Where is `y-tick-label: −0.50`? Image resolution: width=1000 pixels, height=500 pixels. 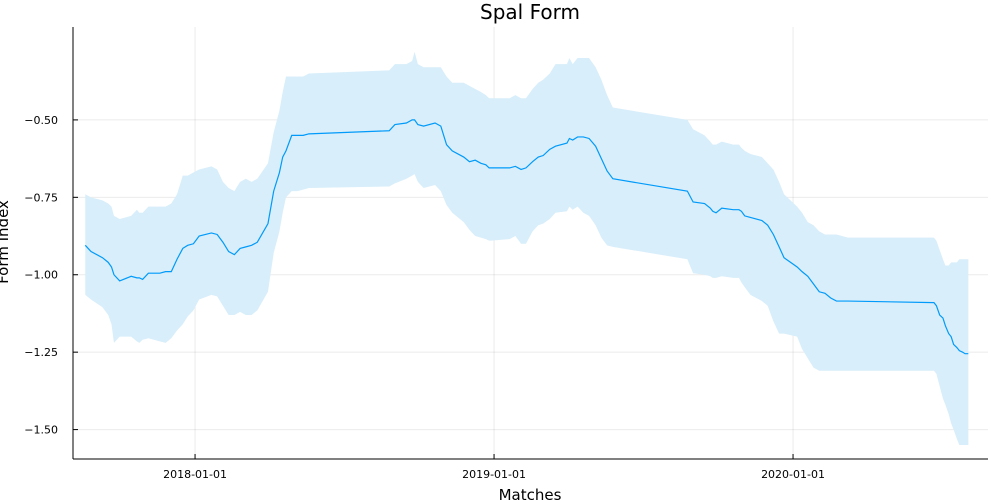 y-tick-label: −0.50 is located at coordinates (41, 120).